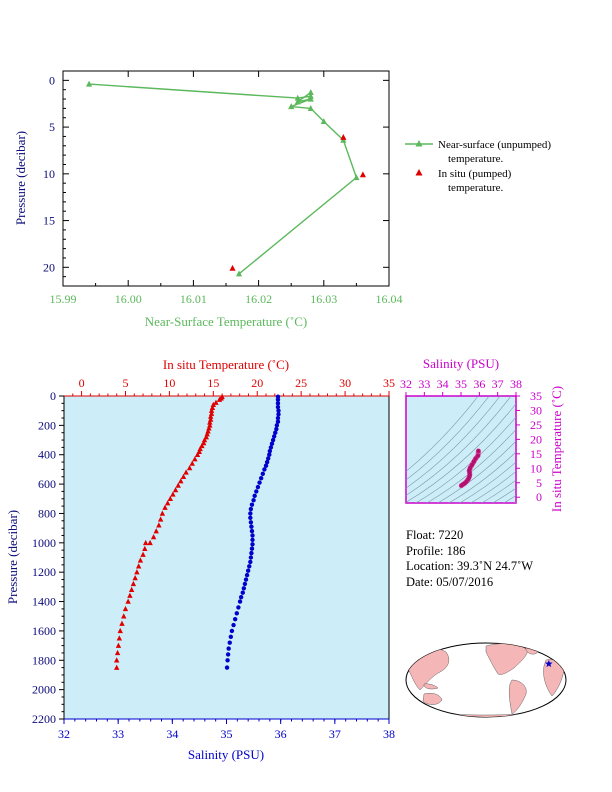 The image size is (612, 792). Describe the element at coordinates (44, 572) in the screenshot. I see `pressure-tick-label: 1200` at that location.